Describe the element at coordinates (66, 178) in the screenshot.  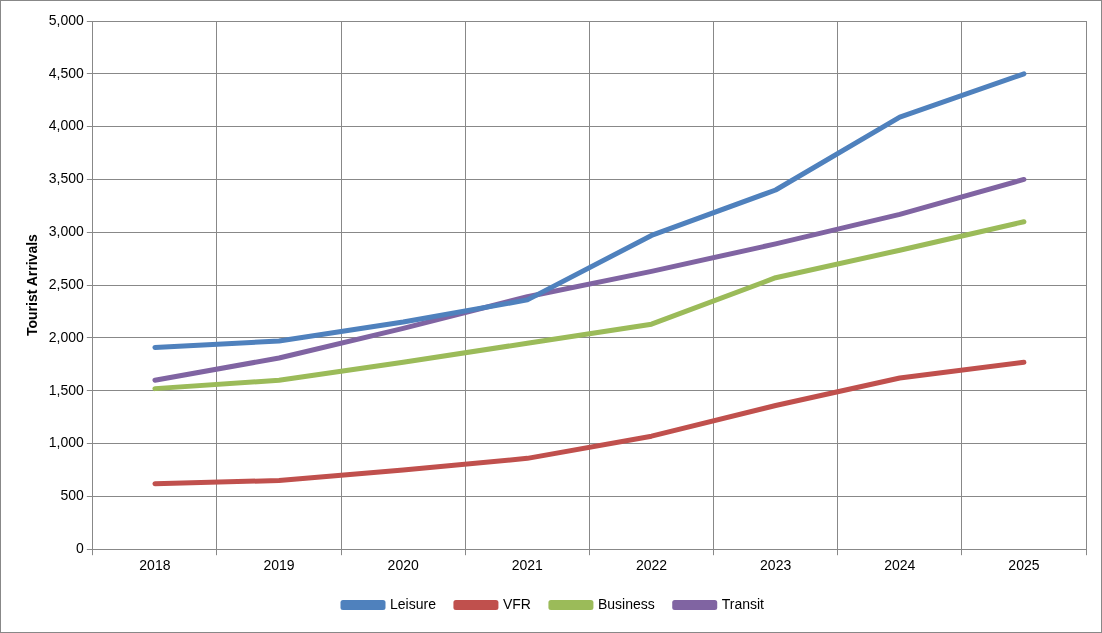
I see `y-tick-label: 3,500` at that location.